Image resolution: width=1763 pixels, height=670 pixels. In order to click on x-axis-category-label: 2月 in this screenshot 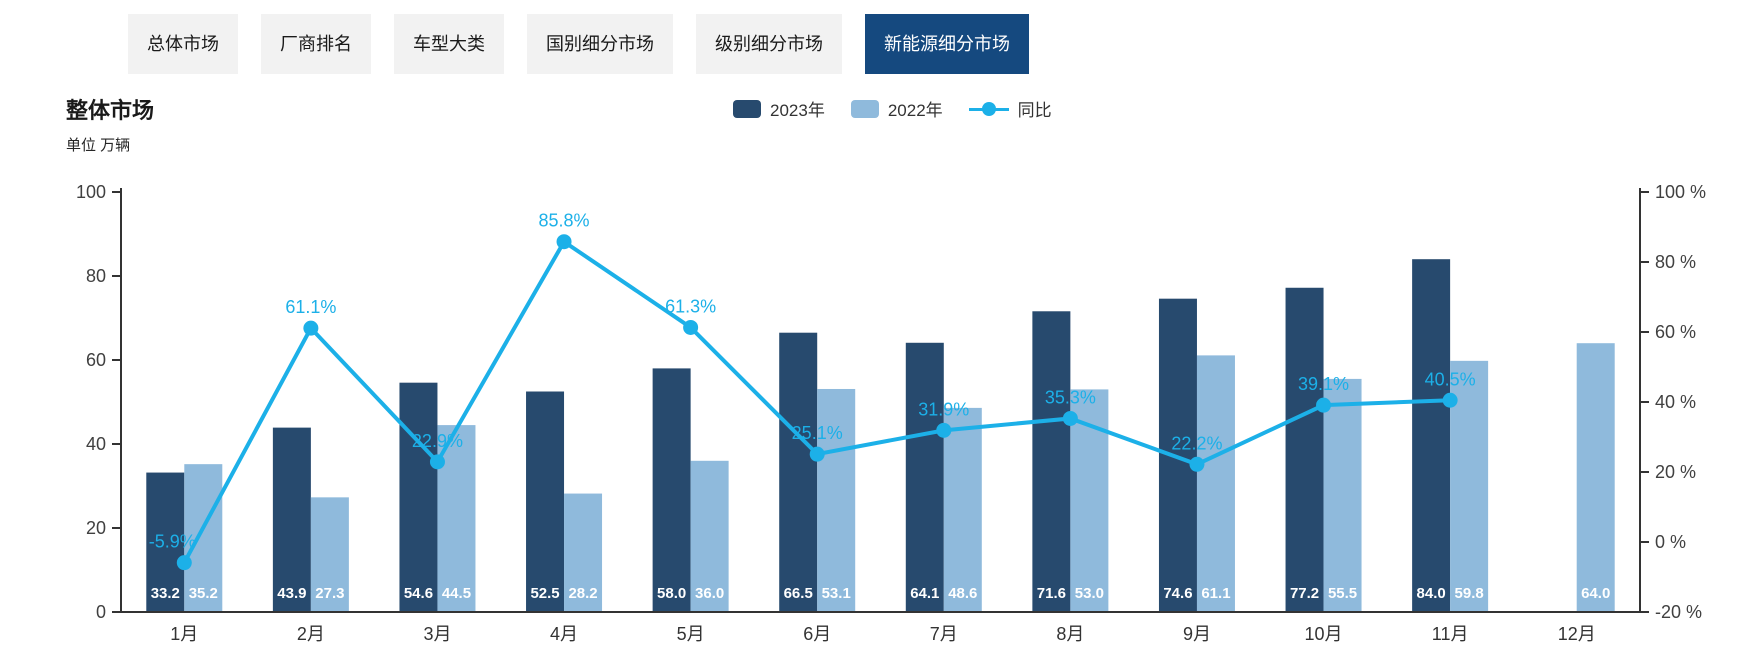, I will do `click(311, 634)`.